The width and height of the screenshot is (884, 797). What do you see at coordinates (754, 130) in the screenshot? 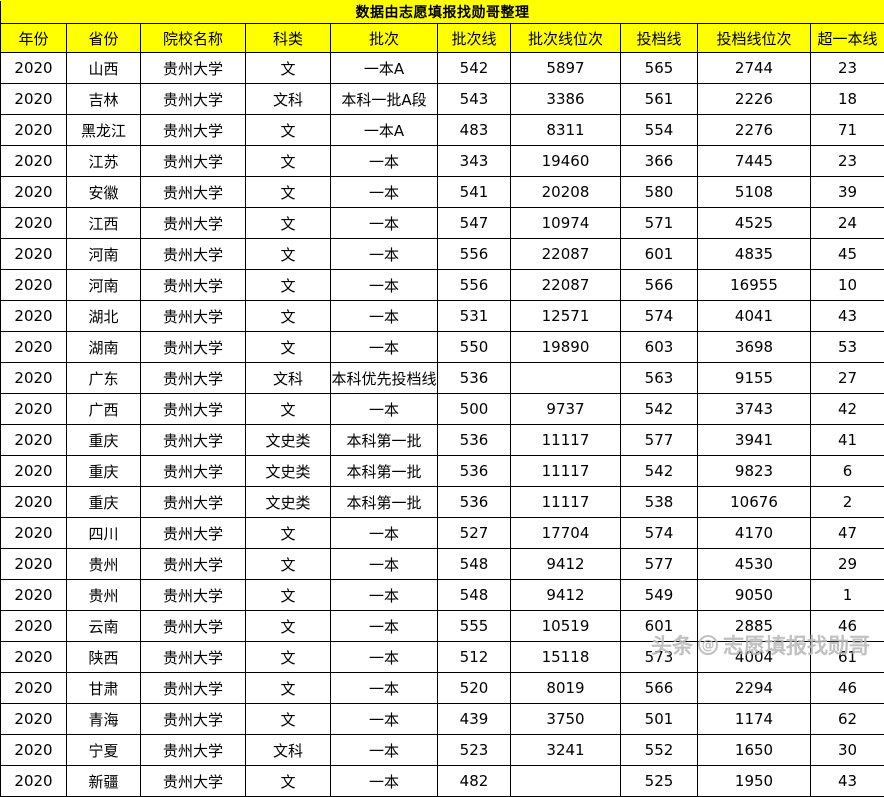
I see `cell-r2-c8: 2276` at bounding box center [754, 130].